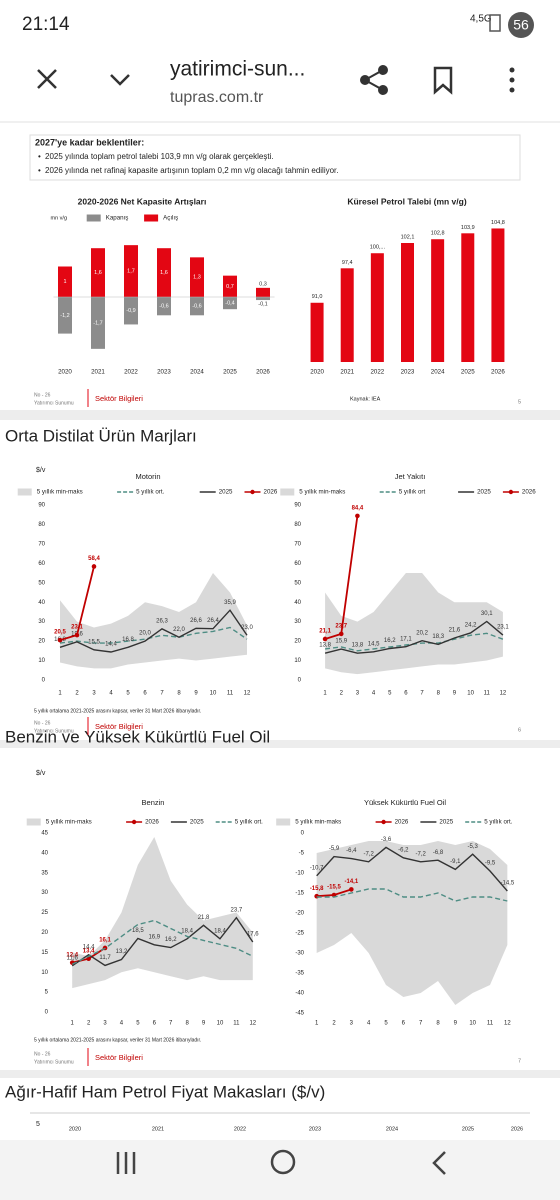 This screenshot has width=560, height=1200. Describe the element at coordinates (490, 1024) in the screenshot. I see `x-tick-label: 11` at that location.